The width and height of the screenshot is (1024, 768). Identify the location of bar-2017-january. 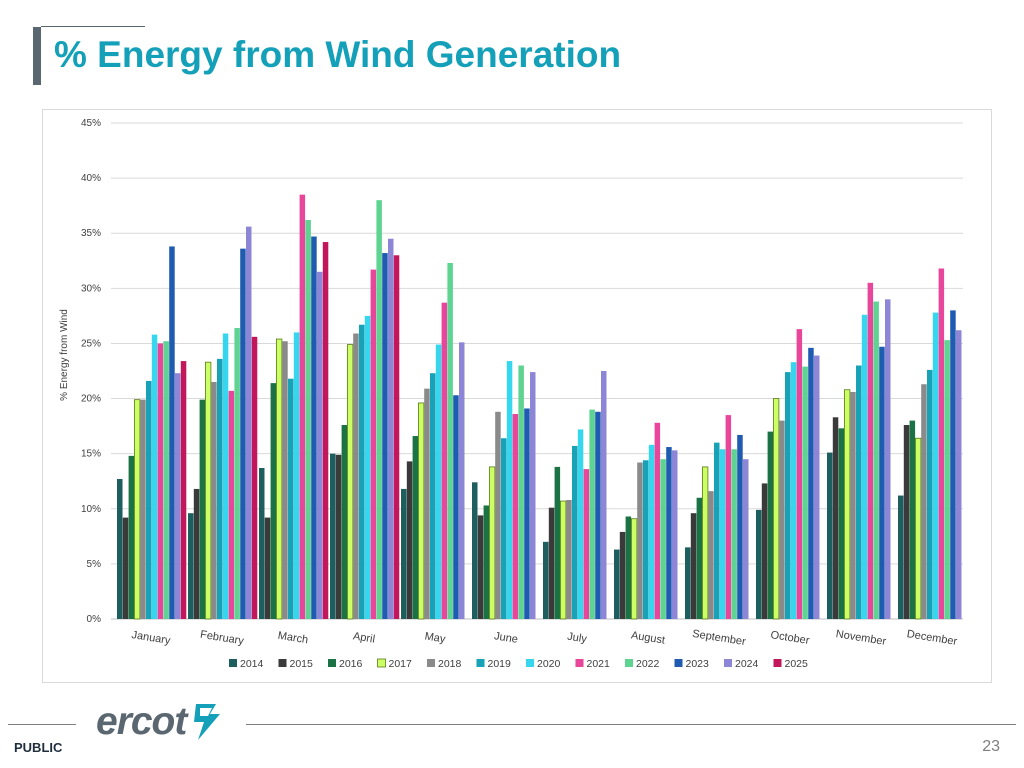
(137, 509).